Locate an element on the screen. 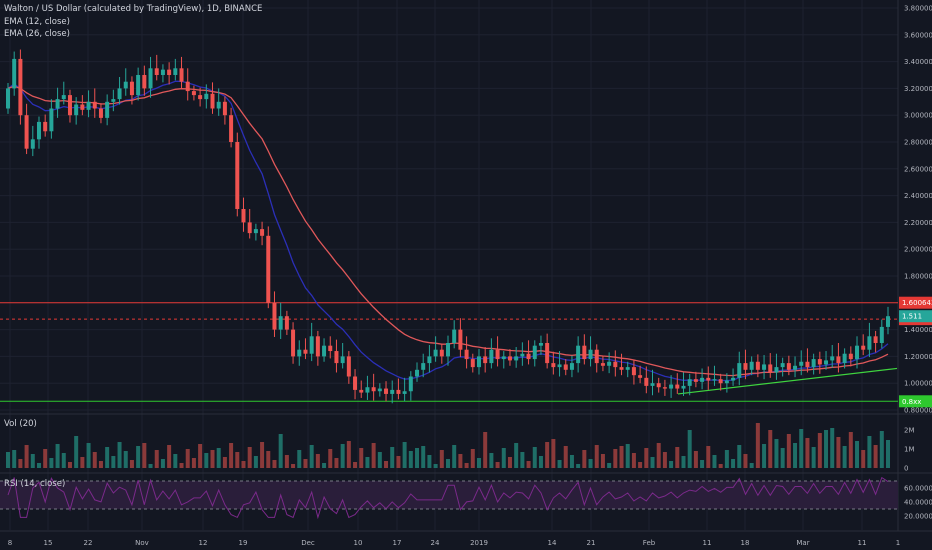 The image size is (932, 550). price-tick-label: 2.800000 is located at coordinates (918, 143).